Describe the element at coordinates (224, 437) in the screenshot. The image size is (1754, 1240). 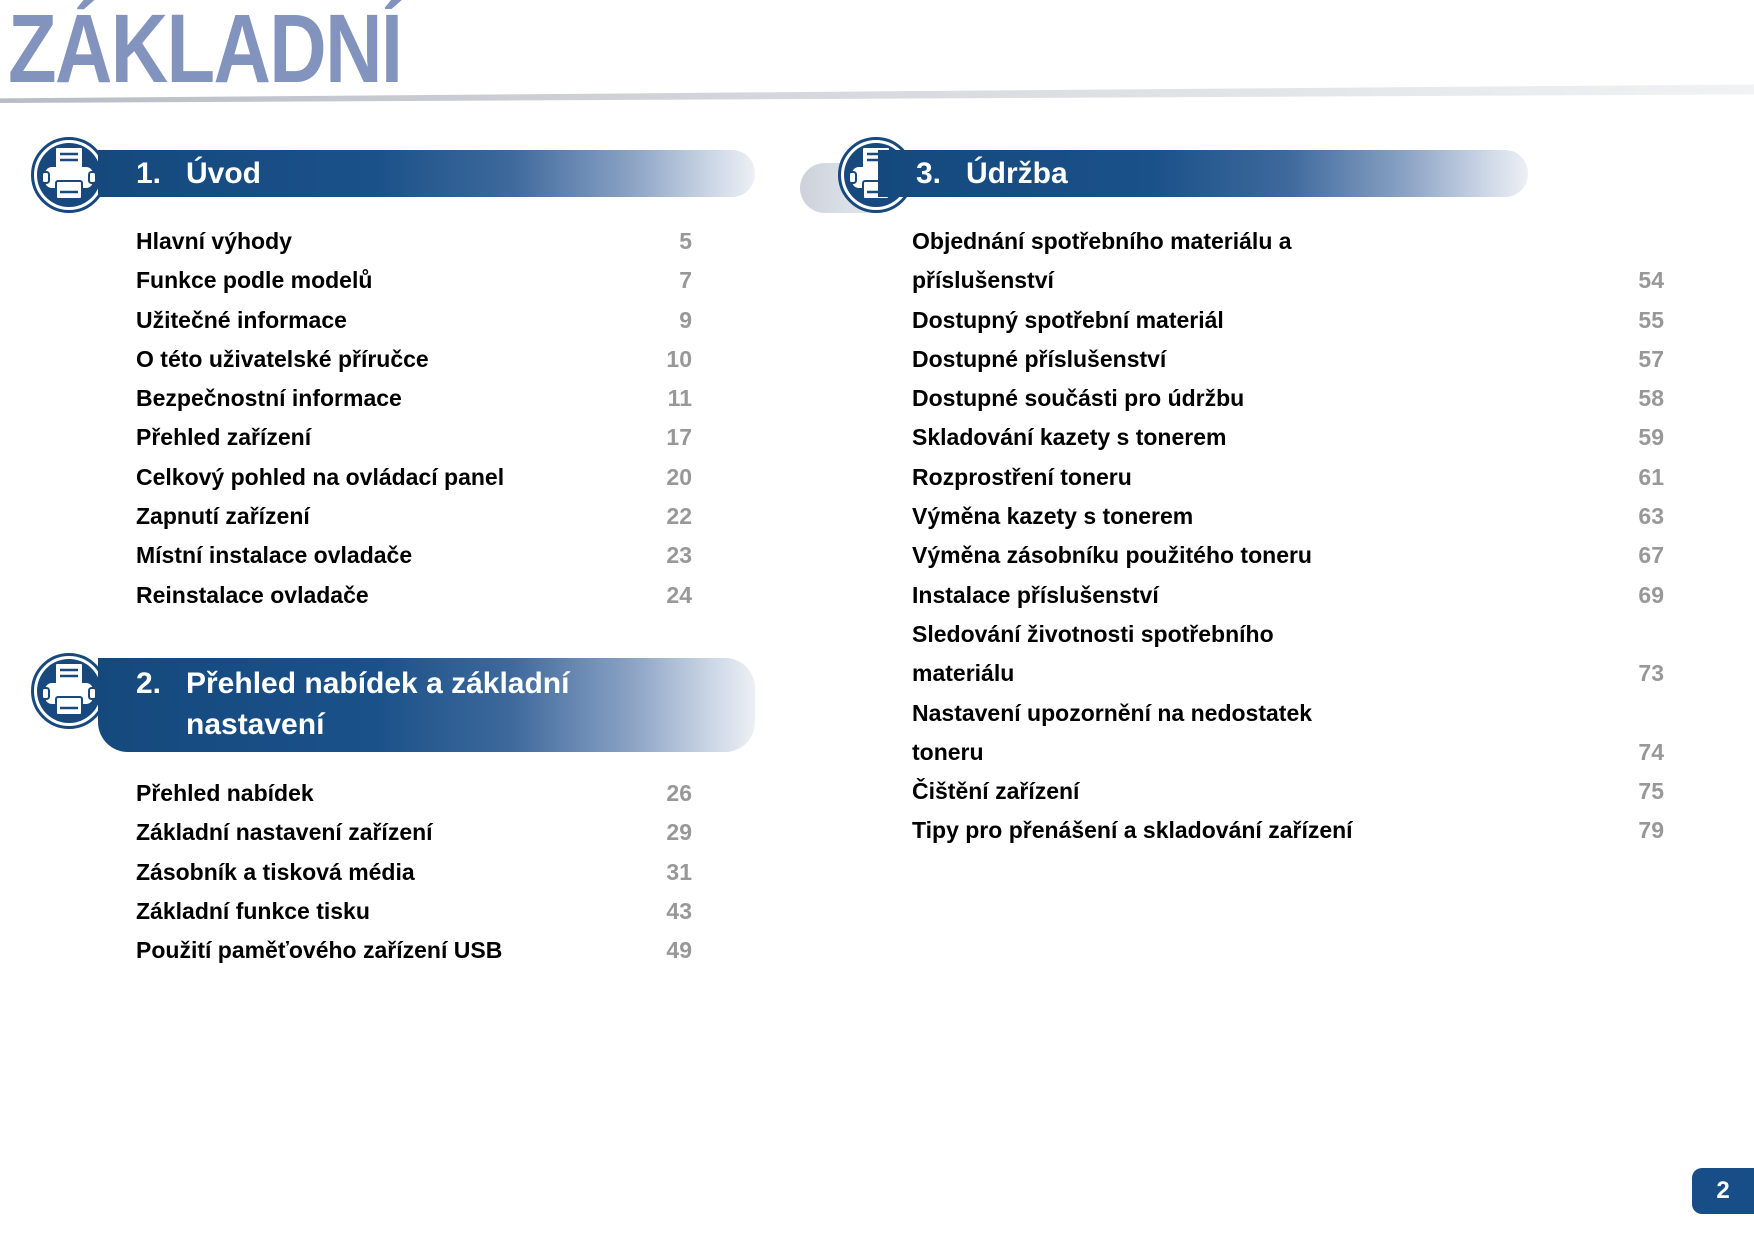
I see `toc-entry-label: Přehled zařízení` at that location.